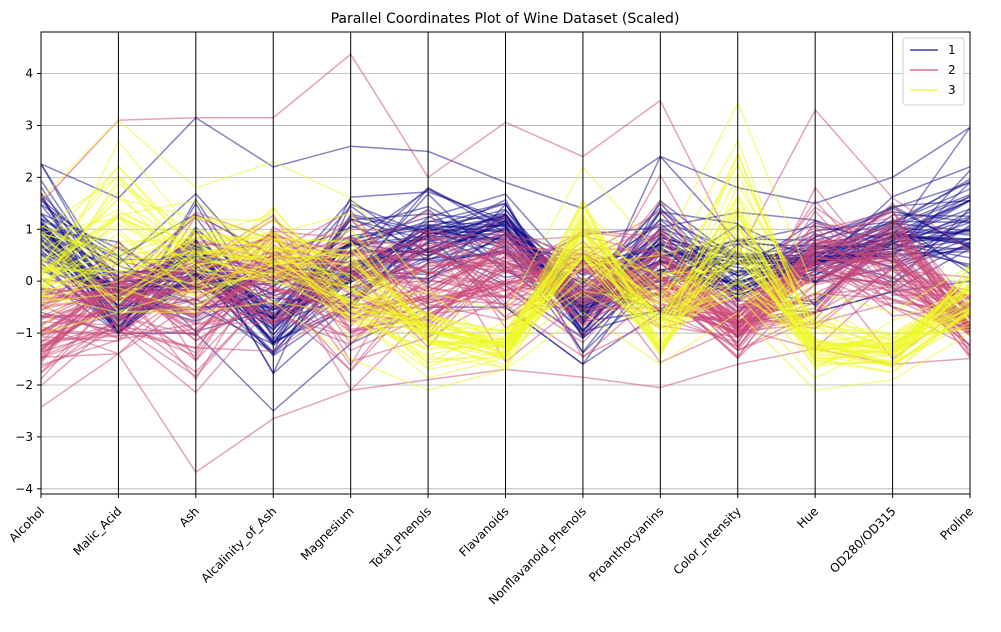 This screenshot has height=632, width=1001. Describe the element at coordinates (626, 544) in the screenshot. I see `x-tick-label: Proanthocyanins` at that location.